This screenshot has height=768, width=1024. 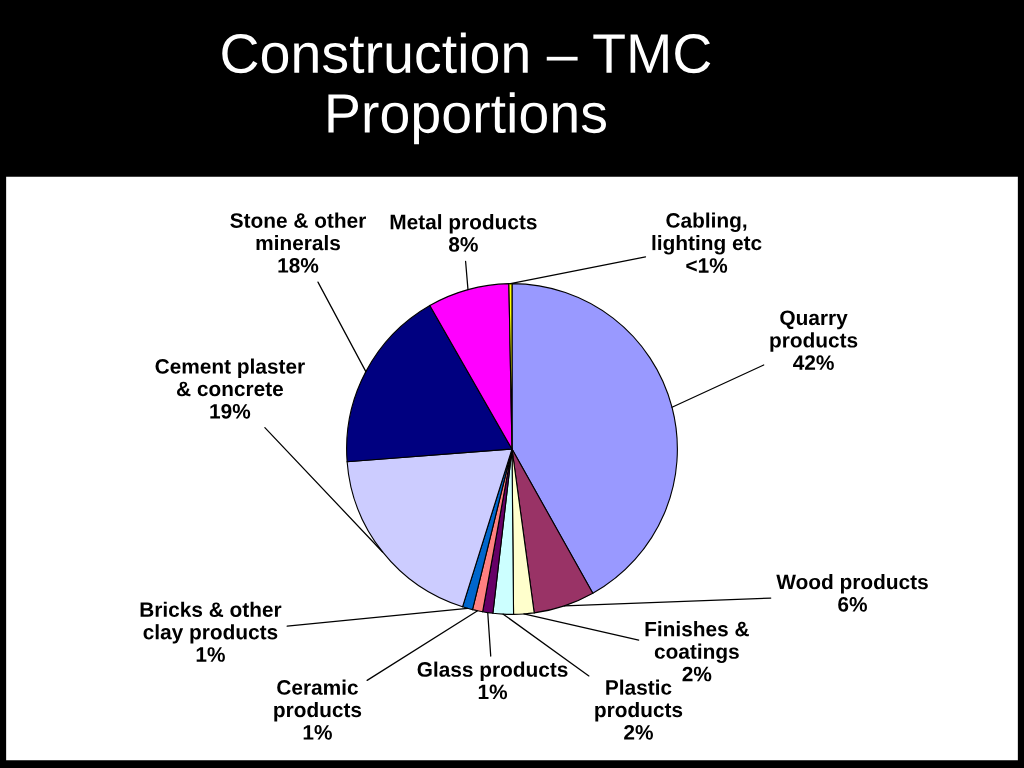 What do you see at coordinates (463, 244) in the screenshot?
I see `data-label: 8%` at bounding box center [463, 244].